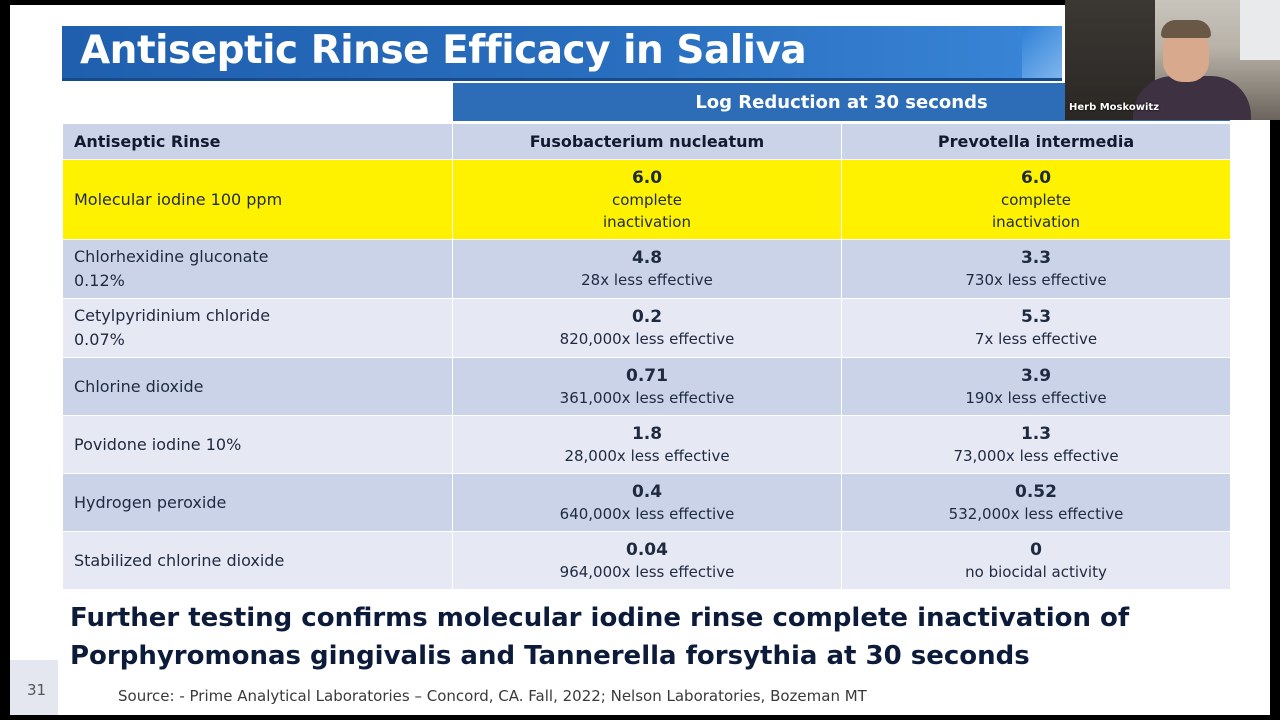 The height and width of the screenshot is (720, 1280). Describe the element at coordinates (1036, 455) in the screenshot. I see `effect-description: 73,000x less effective` at that location.